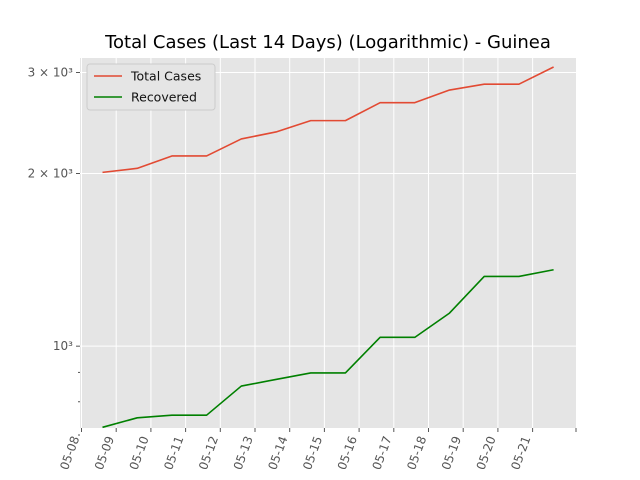 The height and width of the screenshot is (480, 640). Describe the element at coordinates (104, 453) in the screenshot. I see `x-tick-label: 05-09` at that location.